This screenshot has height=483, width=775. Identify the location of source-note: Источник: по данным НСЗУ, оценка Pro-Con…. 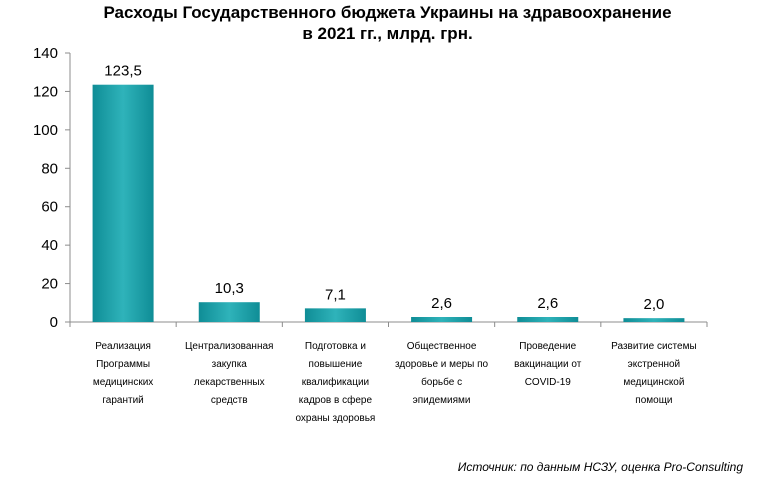
(600, 467).